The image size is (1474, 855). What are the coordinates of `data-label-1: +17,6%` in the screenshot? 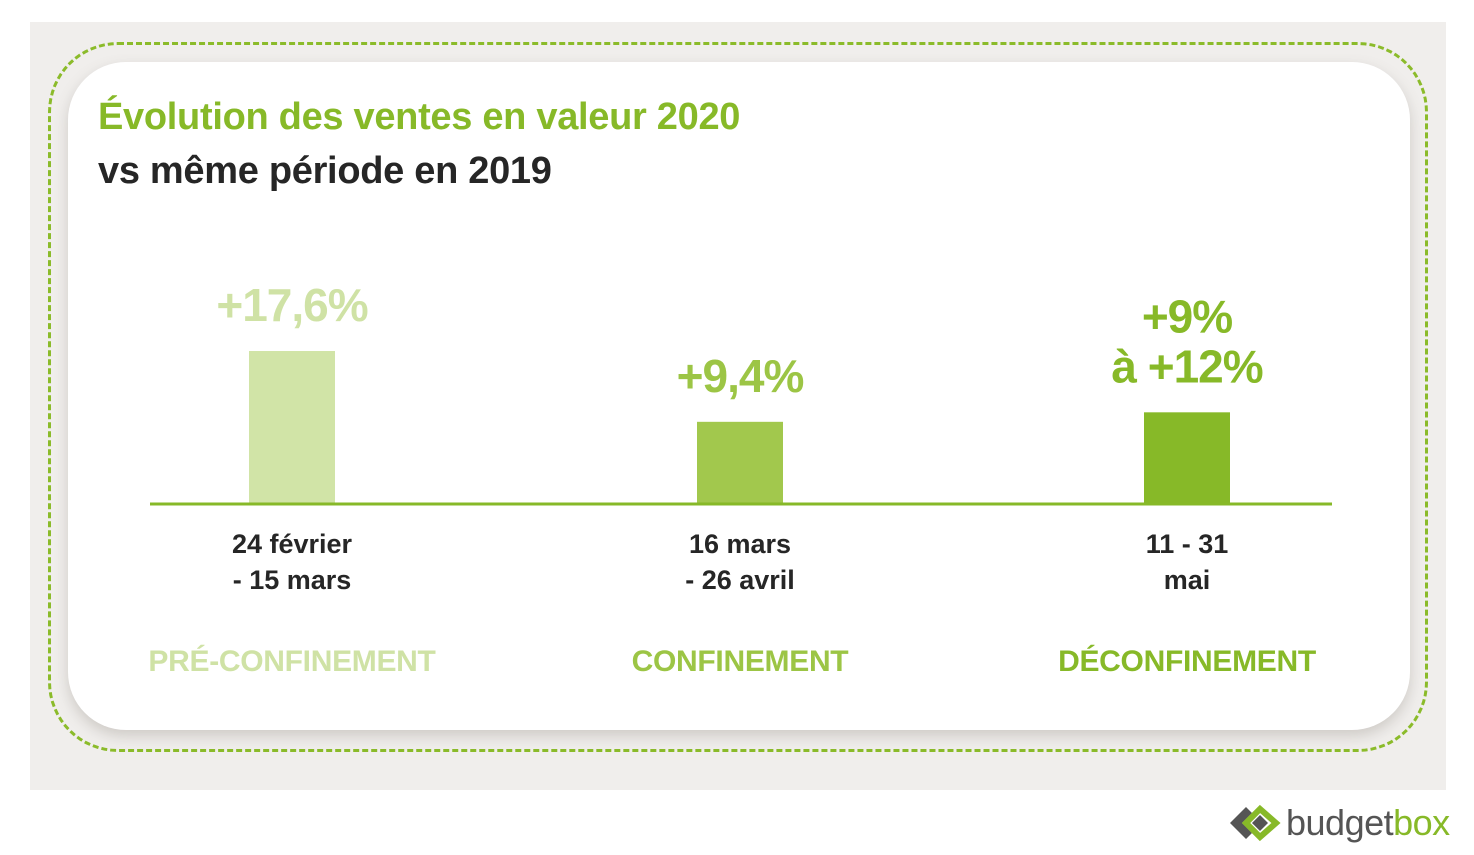 It's located at (291, 305).